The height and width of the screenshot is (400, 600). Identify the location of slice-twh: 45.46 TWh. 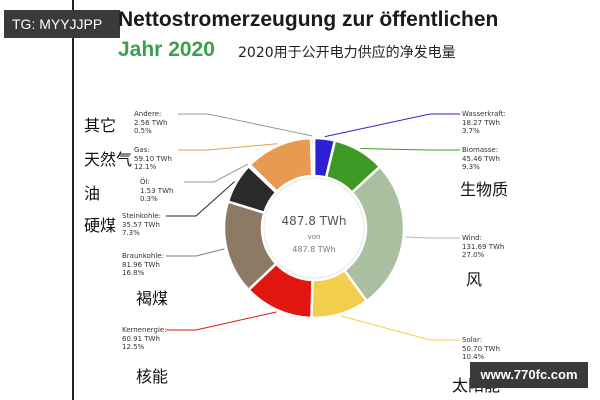
(481, 158).